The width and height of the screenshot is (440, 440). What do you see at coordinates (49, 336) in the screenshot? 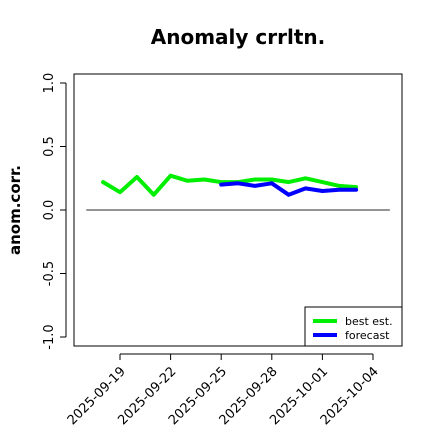
I see `y-tick-label: -1.0` at bounding box center [49, 336].